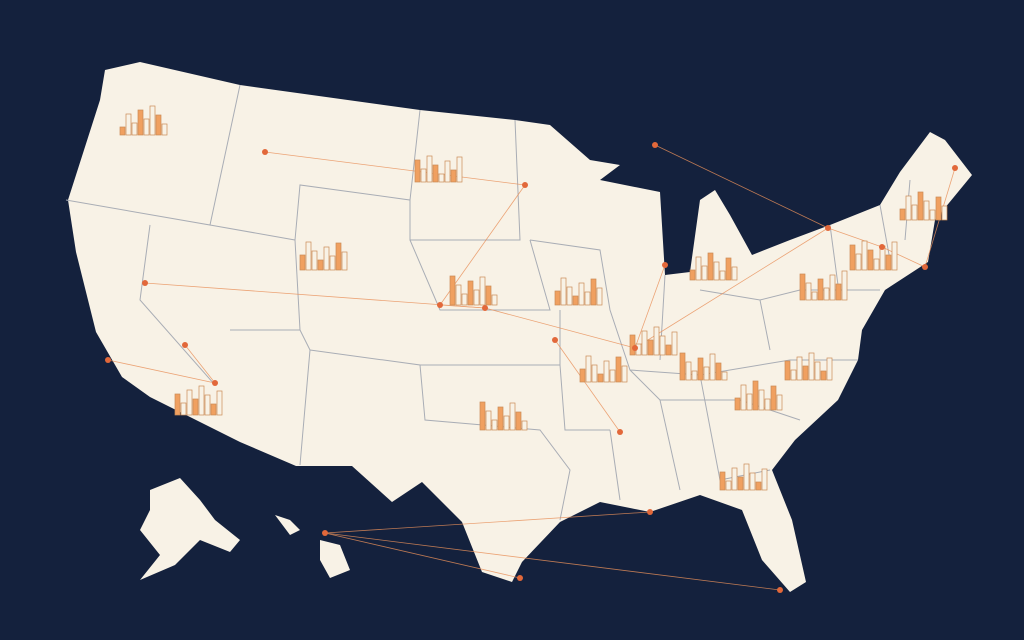  What do you see at coordinates (190, 529) in the screenshot?
I see `alaska` at bounding box center [190, 529].